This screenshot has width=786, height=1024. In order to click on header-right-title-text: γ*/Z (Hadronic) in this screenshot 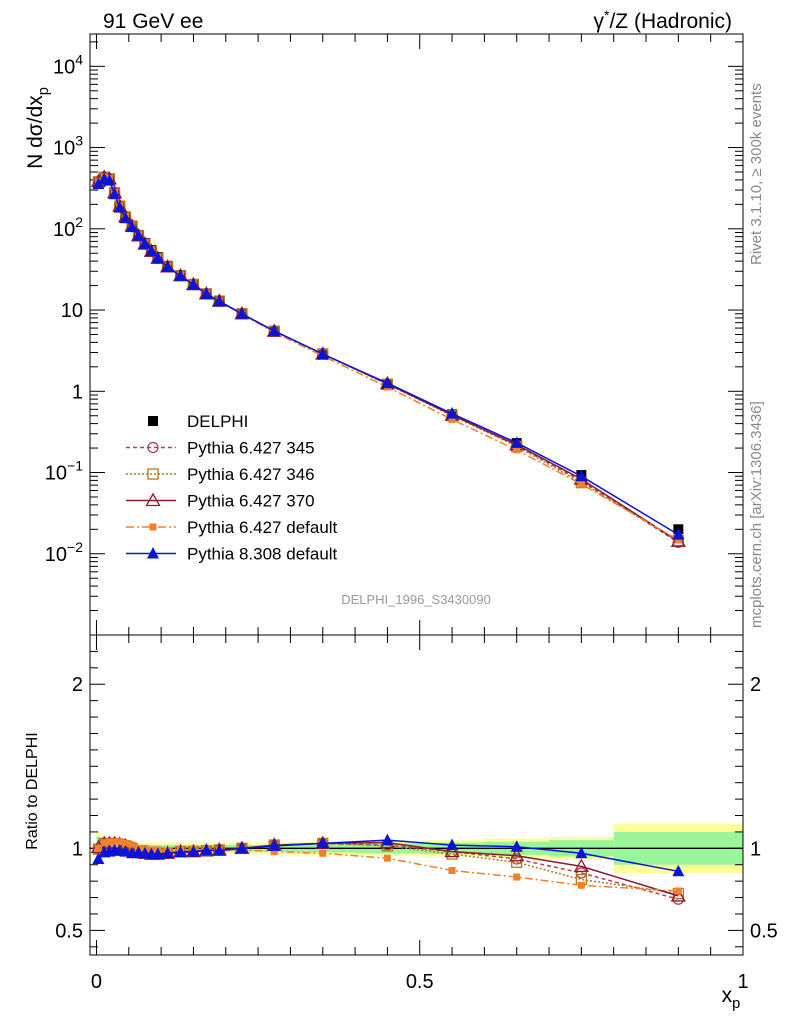, I will do `click(663, 20)`.